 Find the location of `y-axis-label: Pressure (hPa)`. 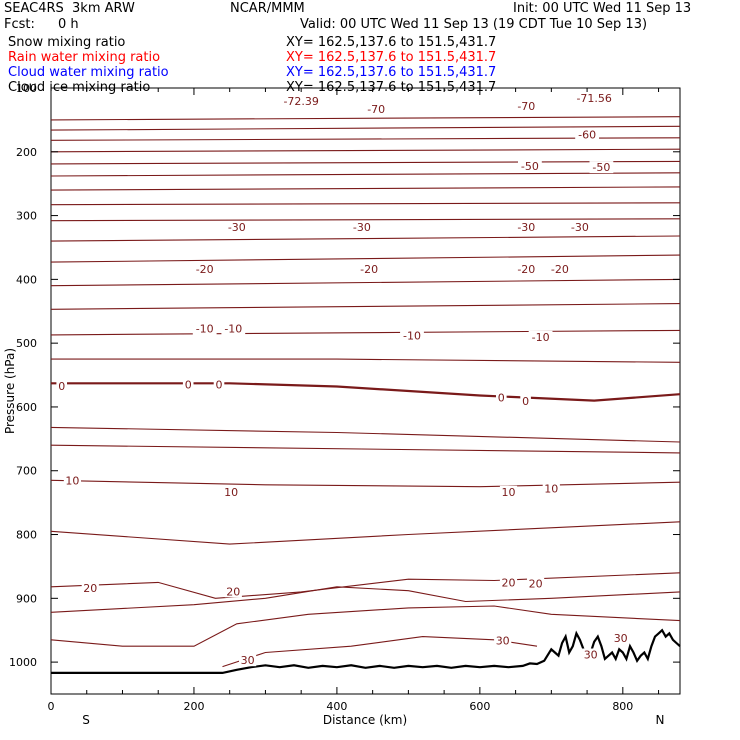

y-axis-label: Pressure (hPa) is located at coordinates (10, 391).